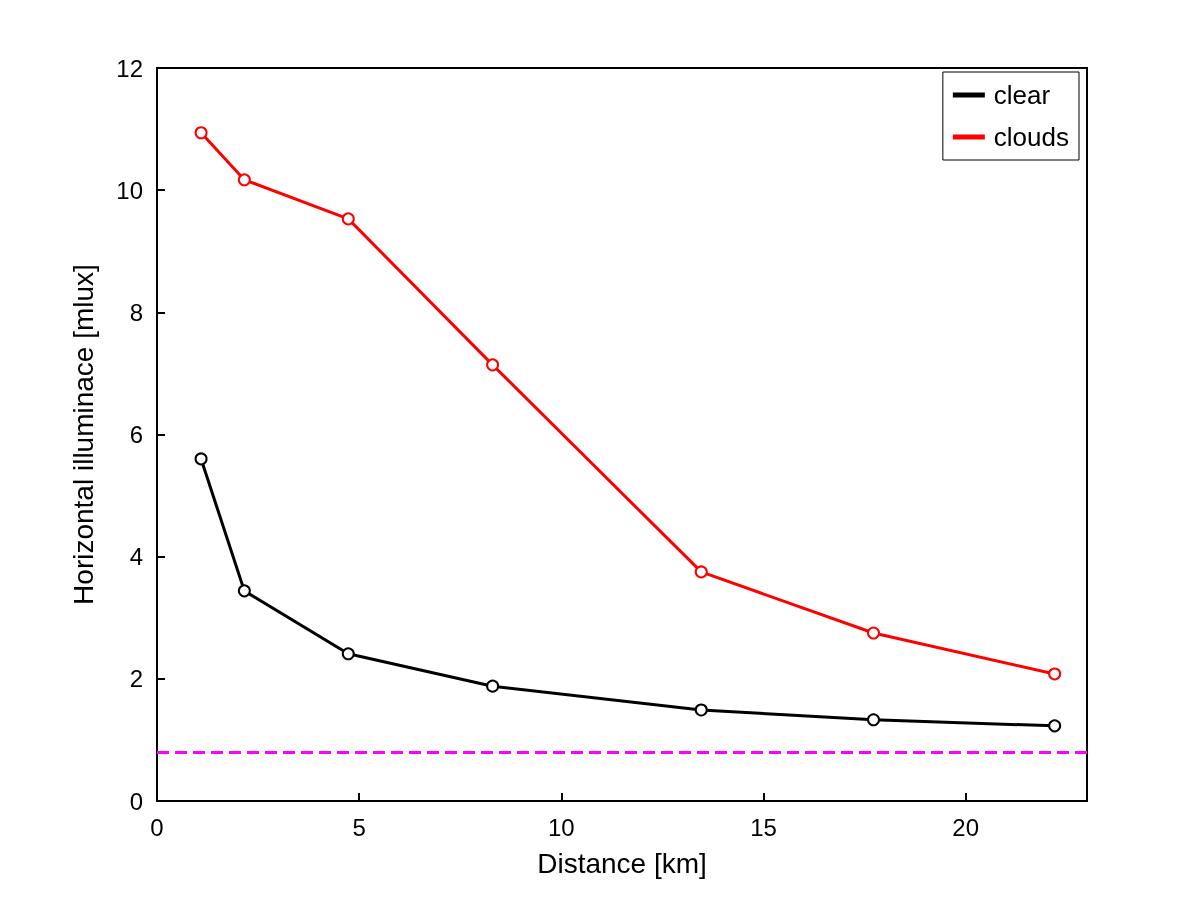 The height and width of the screenshot is (900, 1200). I want to click on x-tick-label: 5, so click(359, 827).